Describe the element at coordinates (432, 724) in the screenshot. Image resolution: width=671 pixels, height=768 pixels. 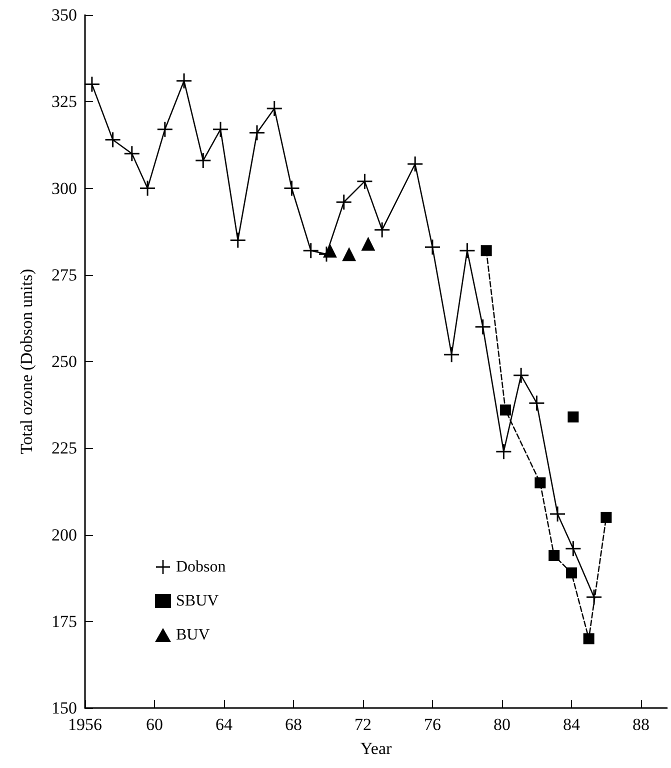
I see `x-tick-label: 76` at that location.